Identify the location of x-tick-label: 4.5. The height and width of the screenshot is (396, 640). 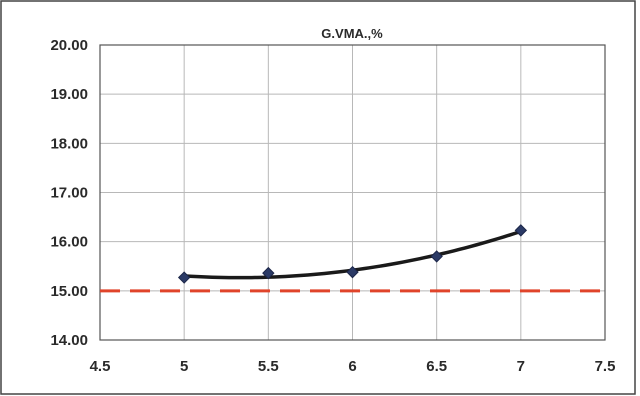
(100, 366).